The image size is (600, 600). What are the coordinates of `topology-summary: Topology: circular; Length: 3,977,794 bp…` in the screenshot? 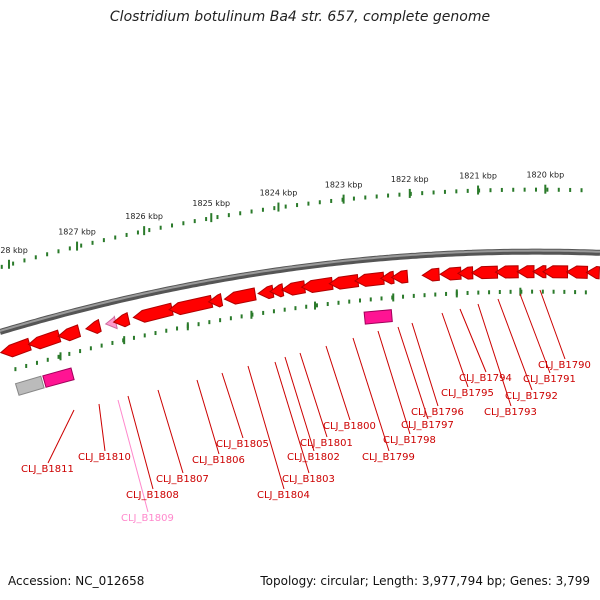 It's located at (425, 581).